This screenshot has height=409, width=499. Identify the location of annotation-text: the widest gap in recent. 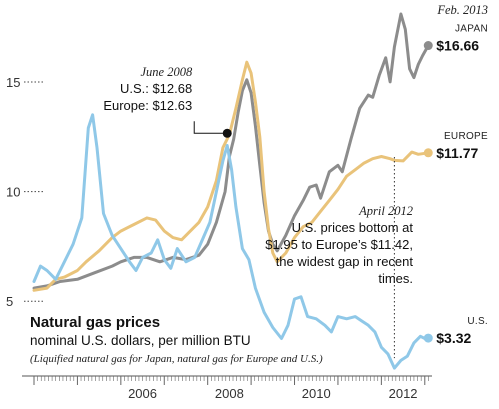
(345, 261).